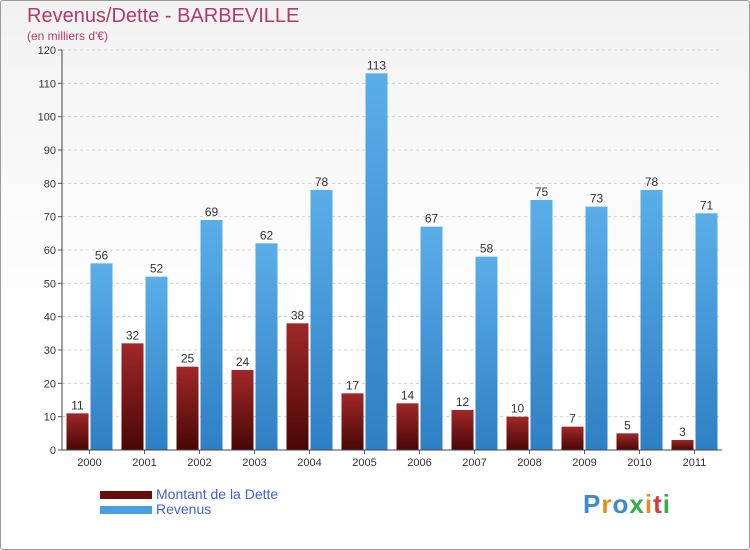 The height and width of the screenshot is (550, 750). I want to click on y-tick-label: 100, so click(47, 118).